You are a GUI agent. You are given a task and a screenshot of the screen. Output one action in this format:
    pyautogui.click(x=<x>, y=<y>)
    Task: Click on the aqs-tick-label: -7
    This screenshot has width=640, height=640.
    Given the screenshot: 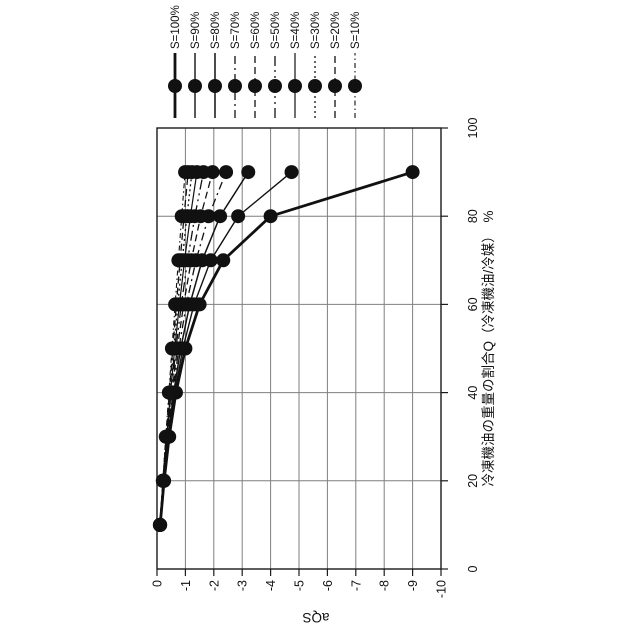 What is the action you would take?
    pyautogui.click(x=356, y=585)
    